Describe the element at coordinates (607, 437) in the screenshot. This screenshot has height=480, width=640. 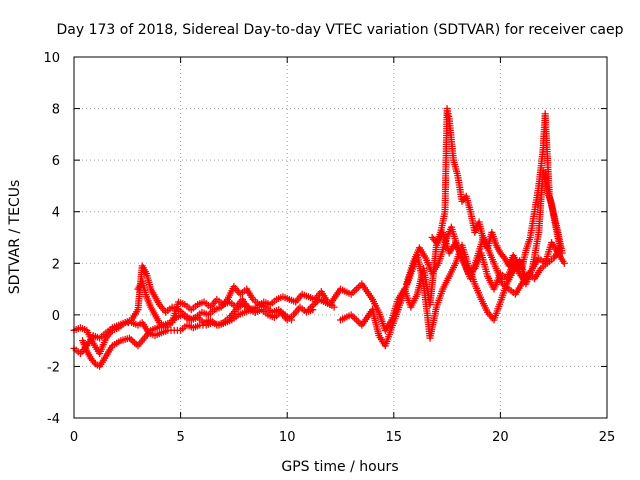
I see `x-tick-label: 25` at that location.